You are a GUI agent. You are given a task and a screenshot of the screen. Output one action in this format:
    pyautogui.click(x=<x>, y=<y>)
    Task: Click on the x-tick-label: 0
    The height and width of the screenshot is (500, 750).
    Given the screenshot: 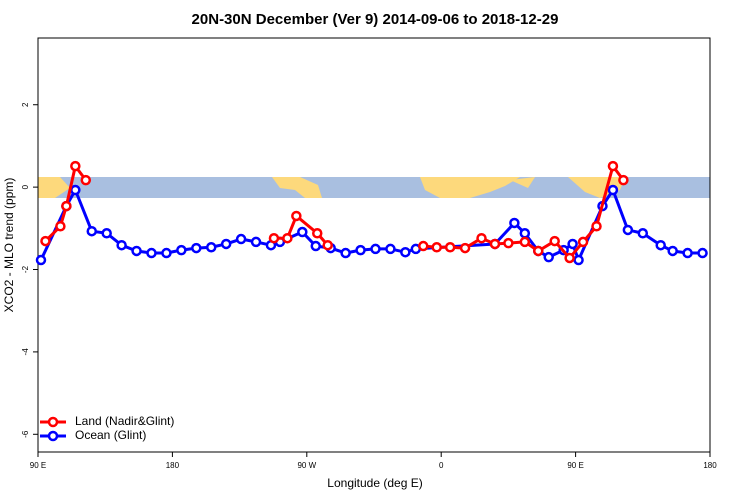 What is the action you would take?
    pyautogui.click(x=441, y=465)
    